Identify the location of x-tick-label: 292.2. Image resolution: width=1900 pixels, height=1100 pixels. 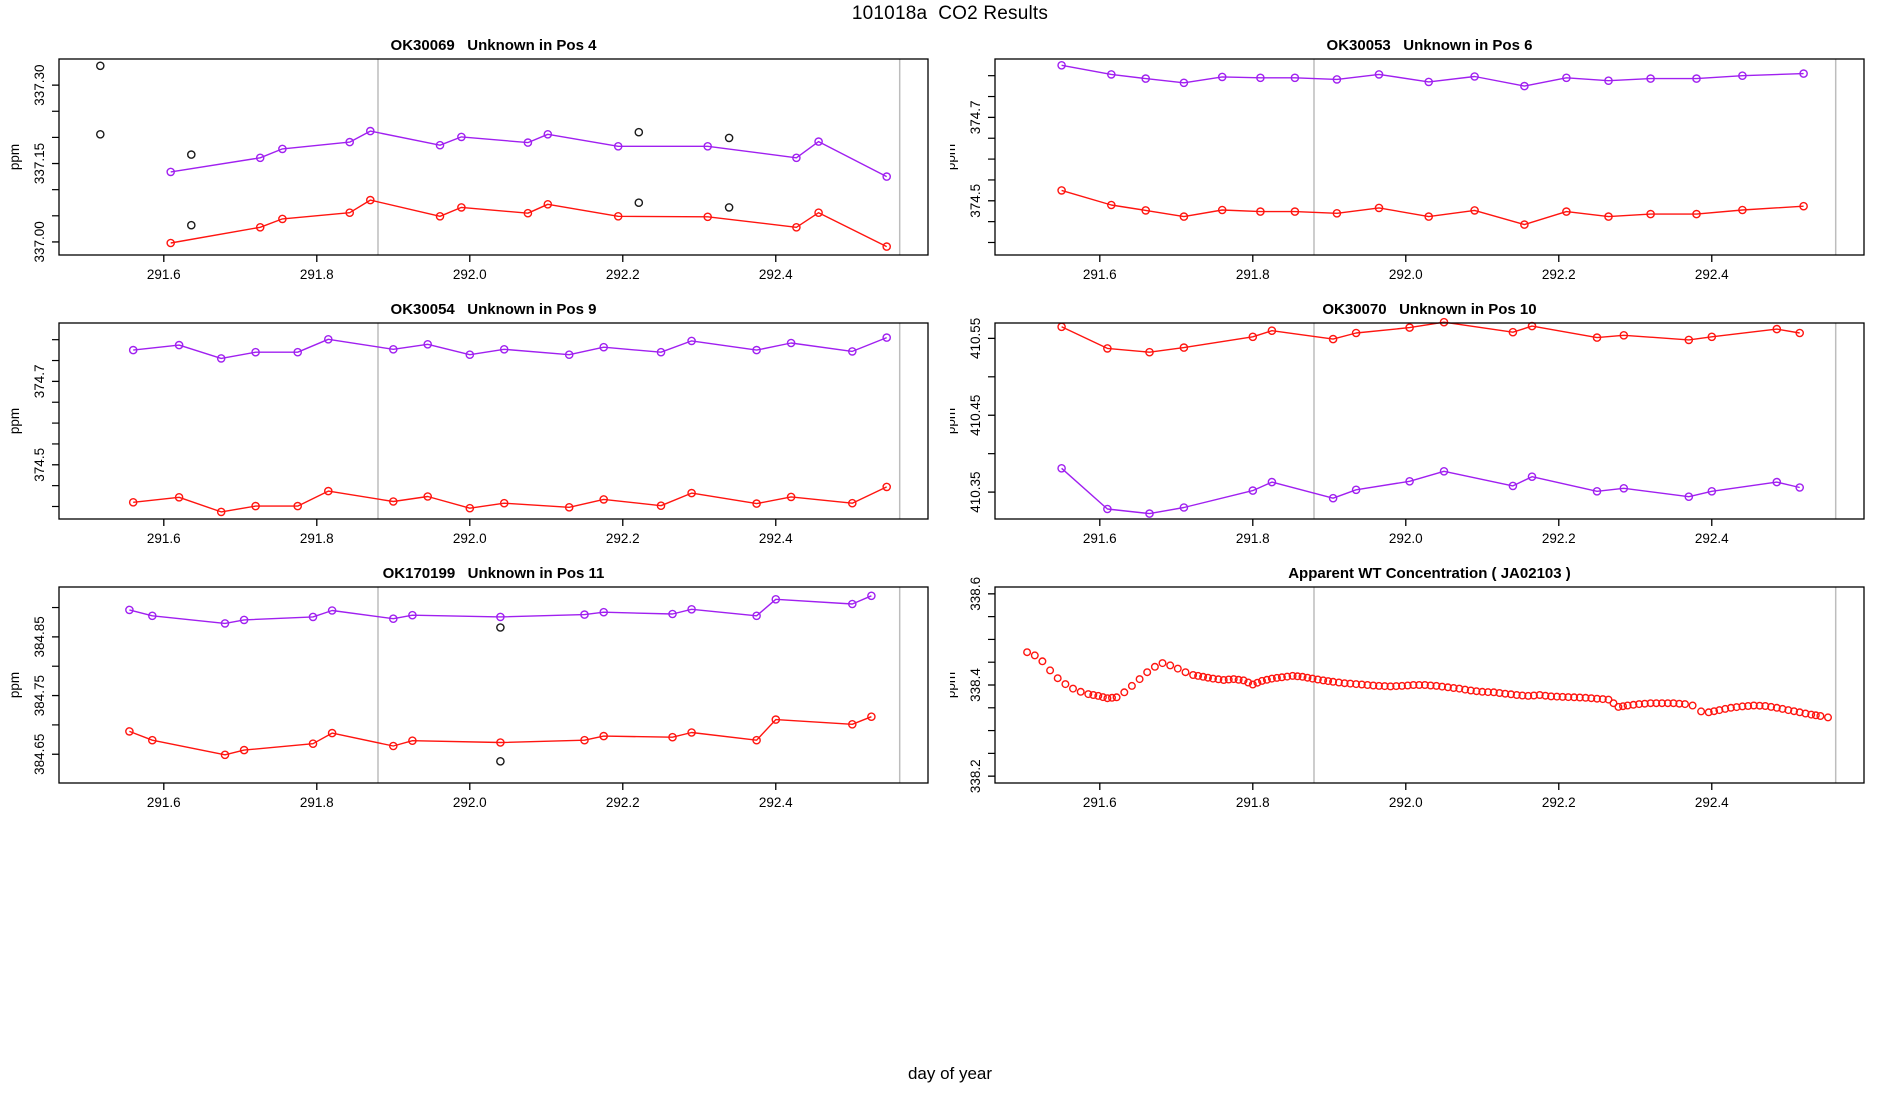
(623, 538).